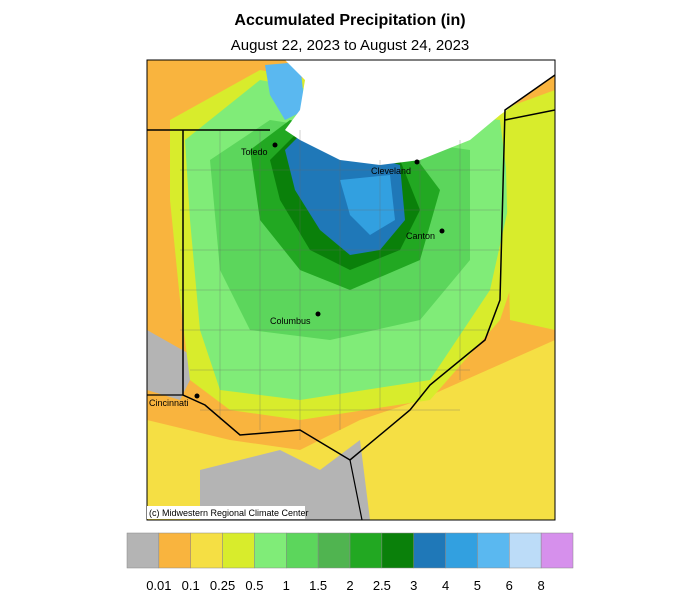  I want to click on subtitle: August 22, 2023 to August 24, 2023, so click(350, 45).